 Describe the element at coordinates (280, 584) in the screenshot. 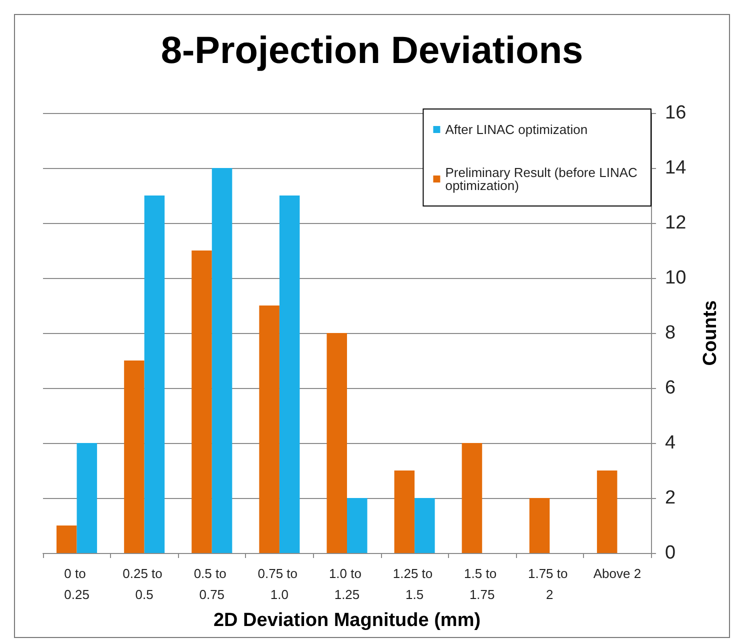

I see `x-tick-label: 0.75 to 1.0` at that location.